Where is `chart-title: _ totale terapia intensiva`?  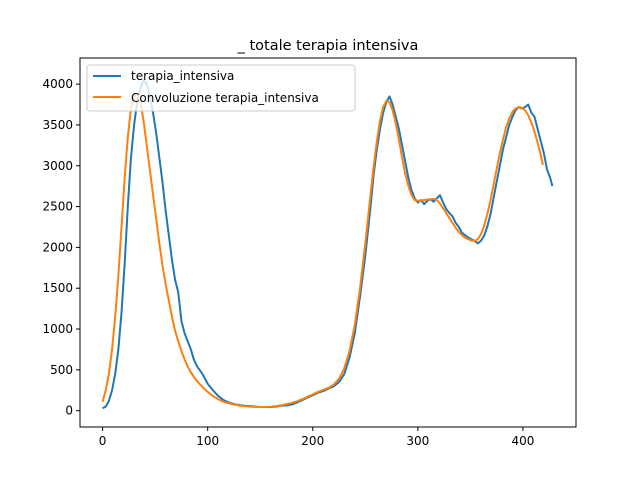
chart-title: _ totale terapia intensiva is located at coordinates (328, 46).